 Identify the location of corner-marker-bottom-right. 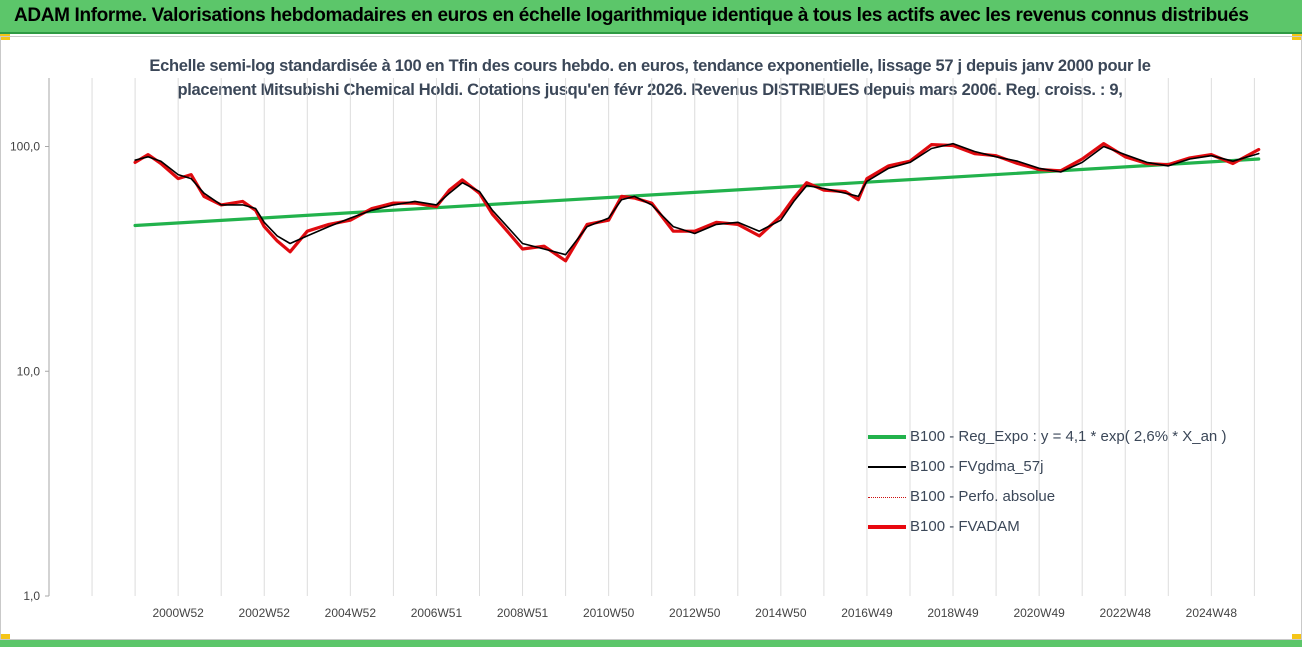
(1297, 637).